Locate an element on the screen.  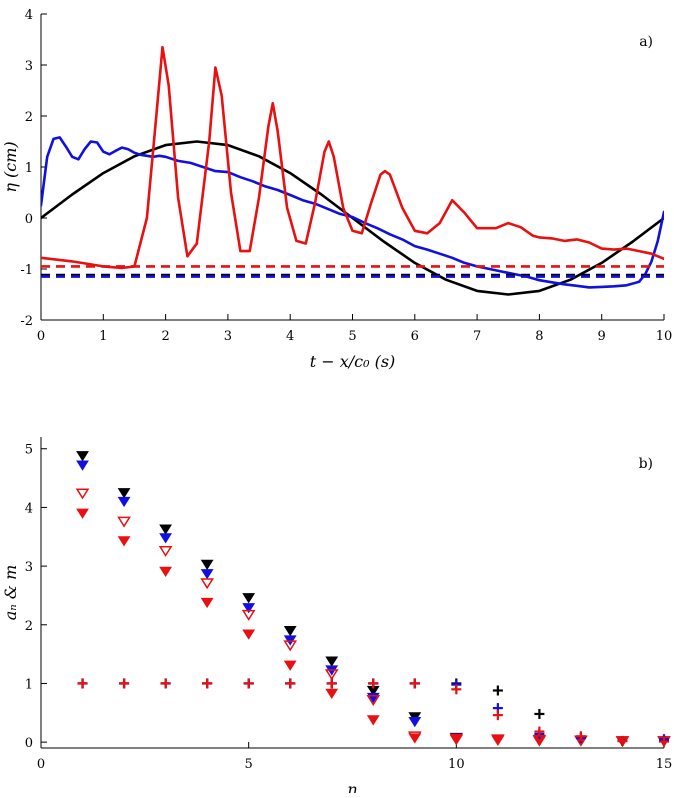
y-tick-label: -2 is located at coordinates (26, 321).